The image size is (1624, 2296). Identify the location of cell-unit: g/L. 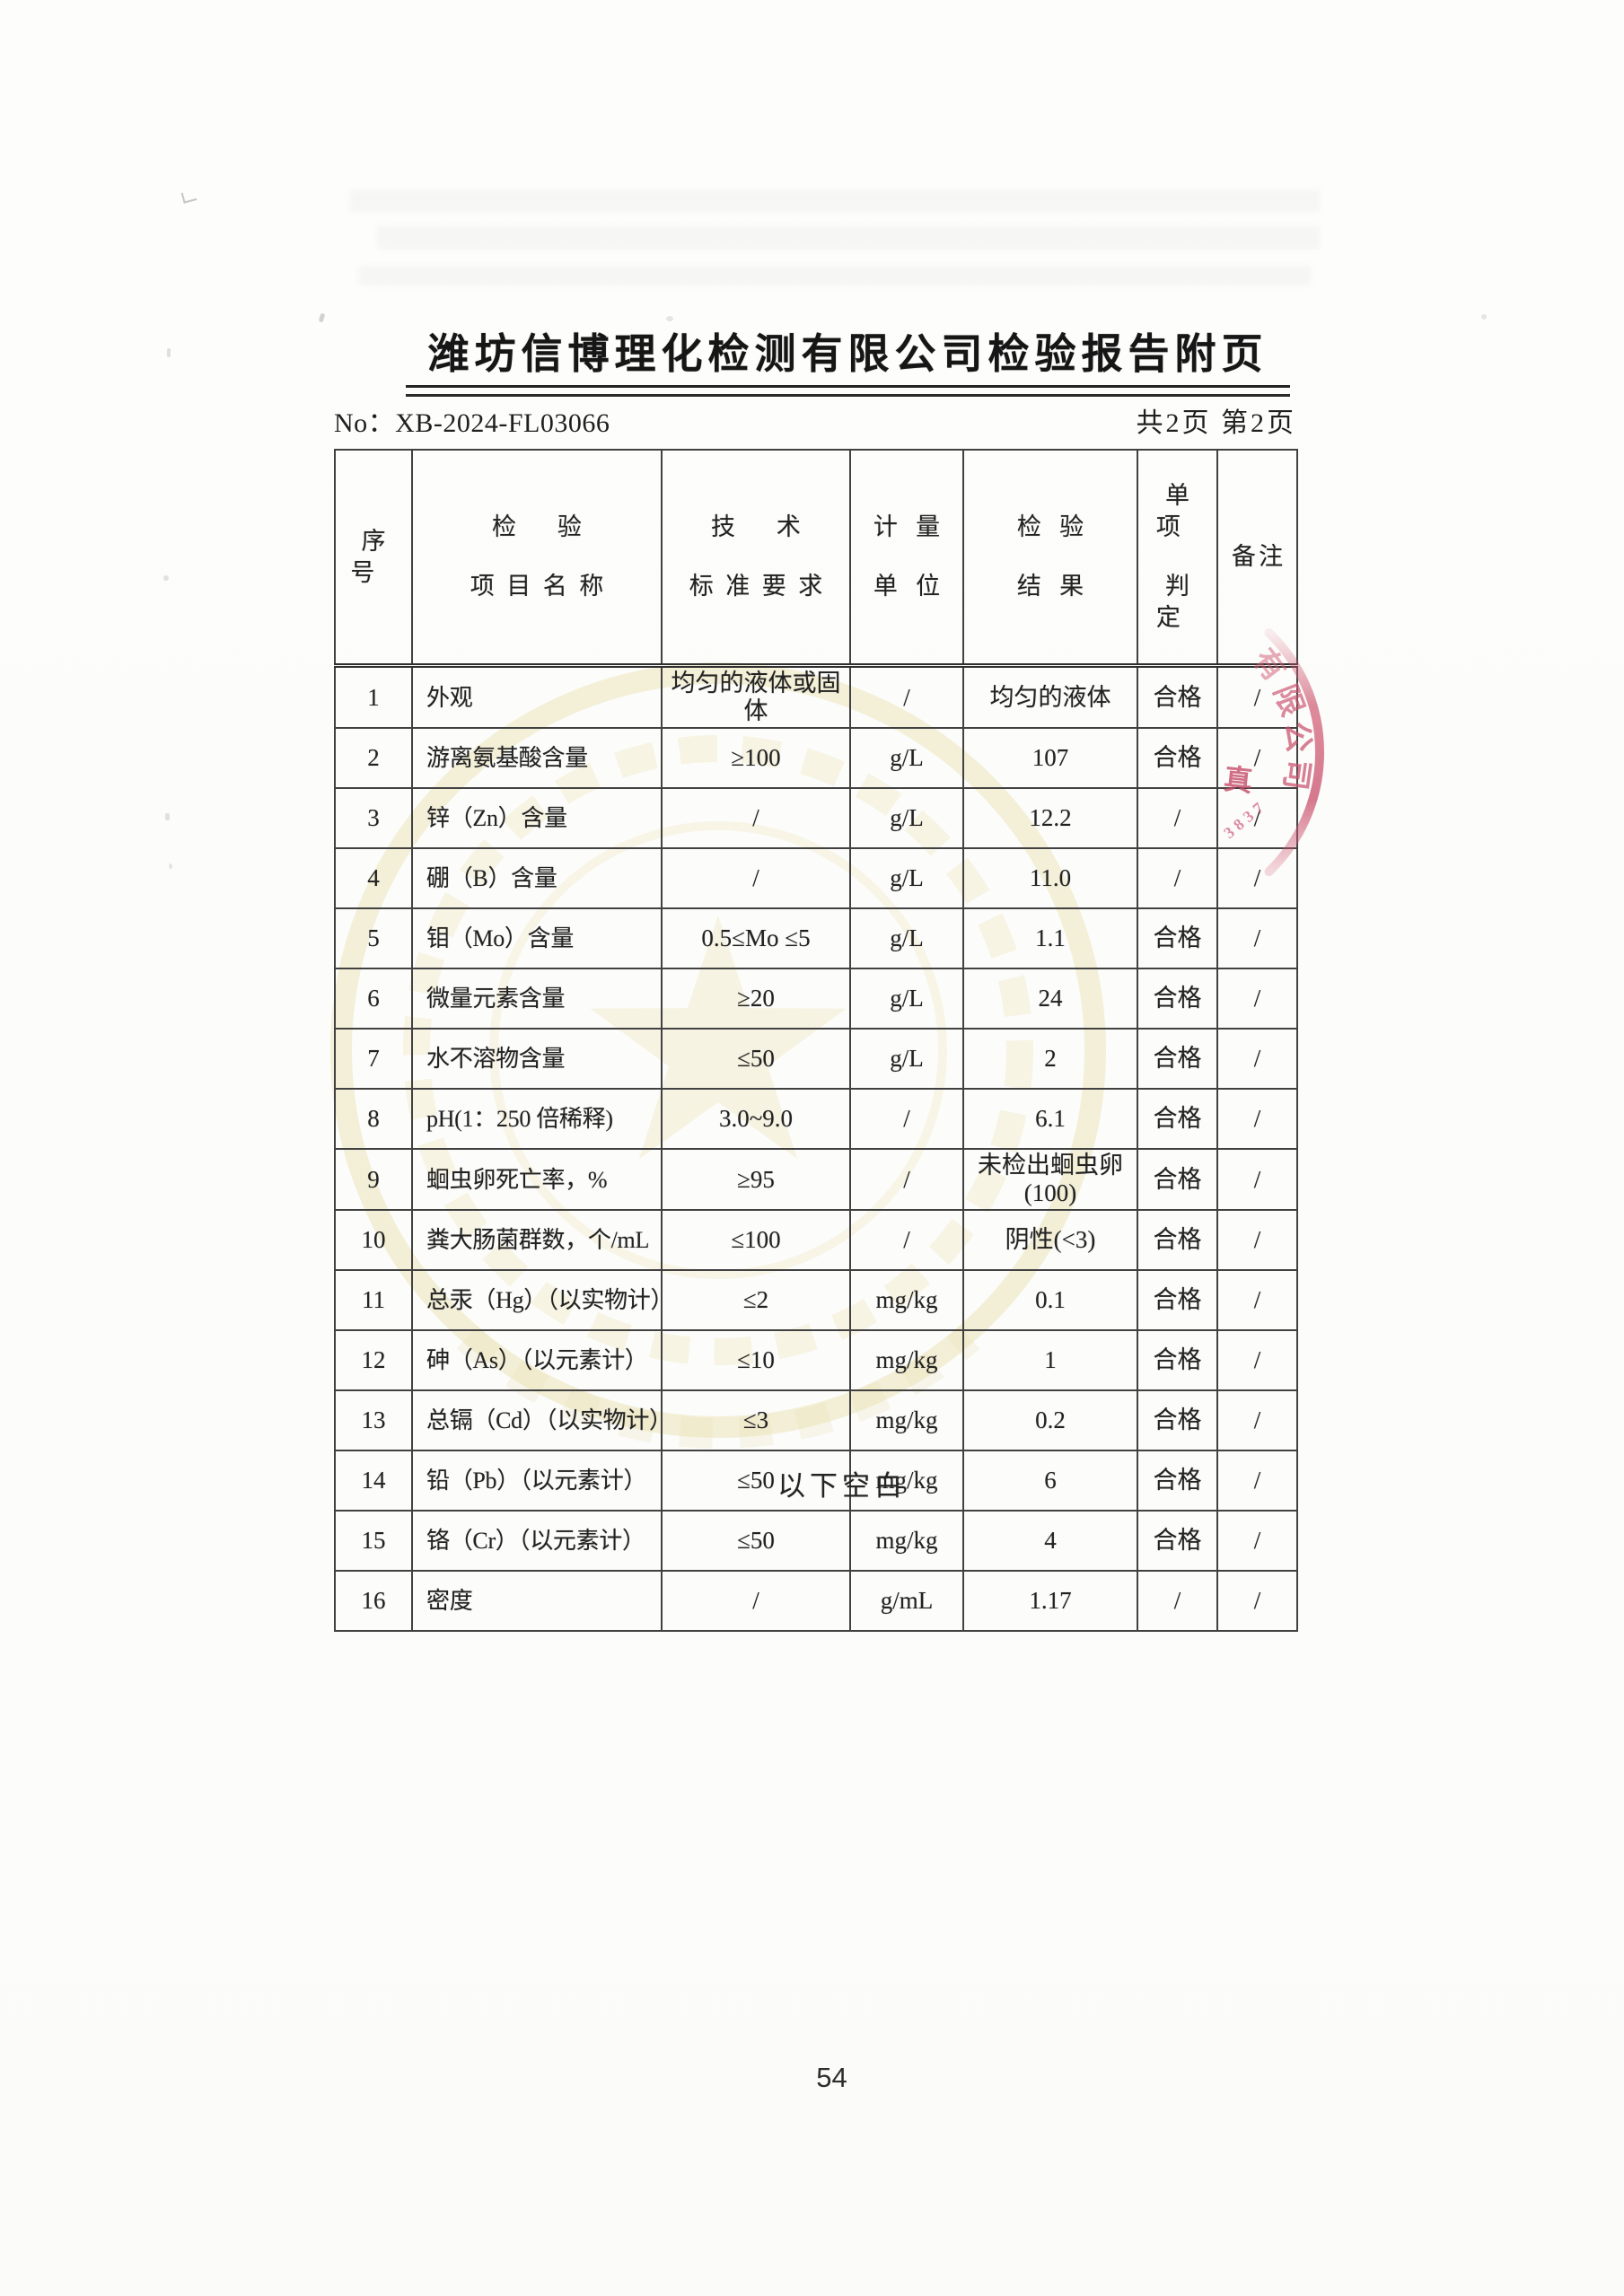
(906, 938).